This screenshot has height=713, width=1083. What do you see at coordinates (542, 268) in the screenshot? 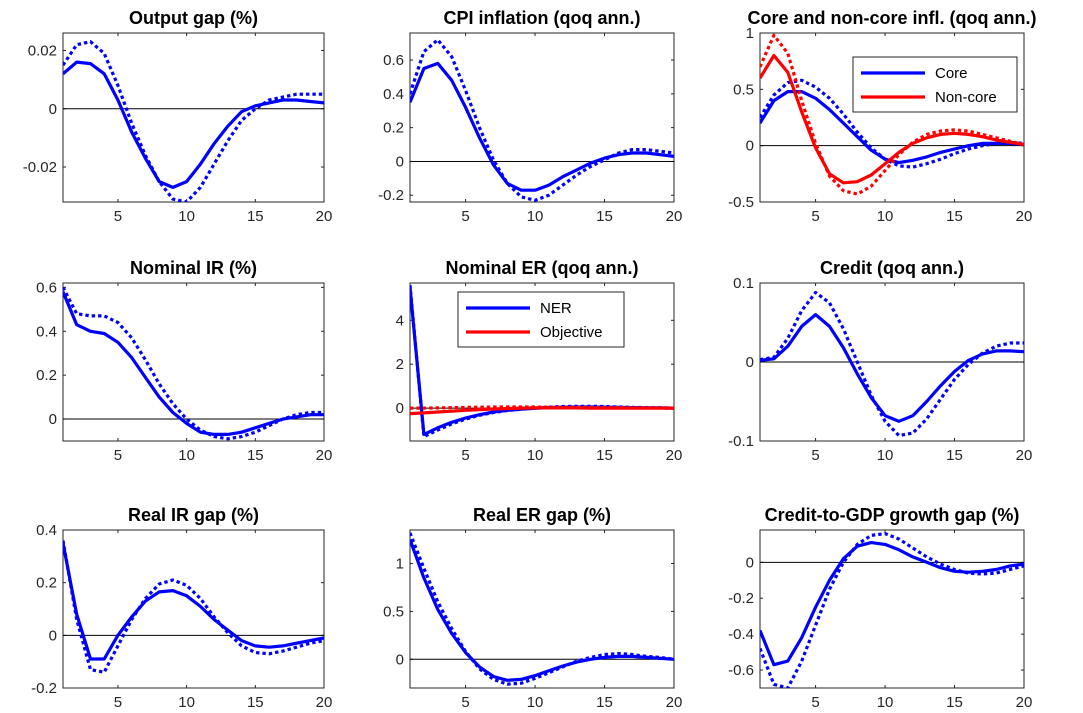
I see `chart-title: Nominal ER (qoq ann.)` at bounding box center [542, 268].